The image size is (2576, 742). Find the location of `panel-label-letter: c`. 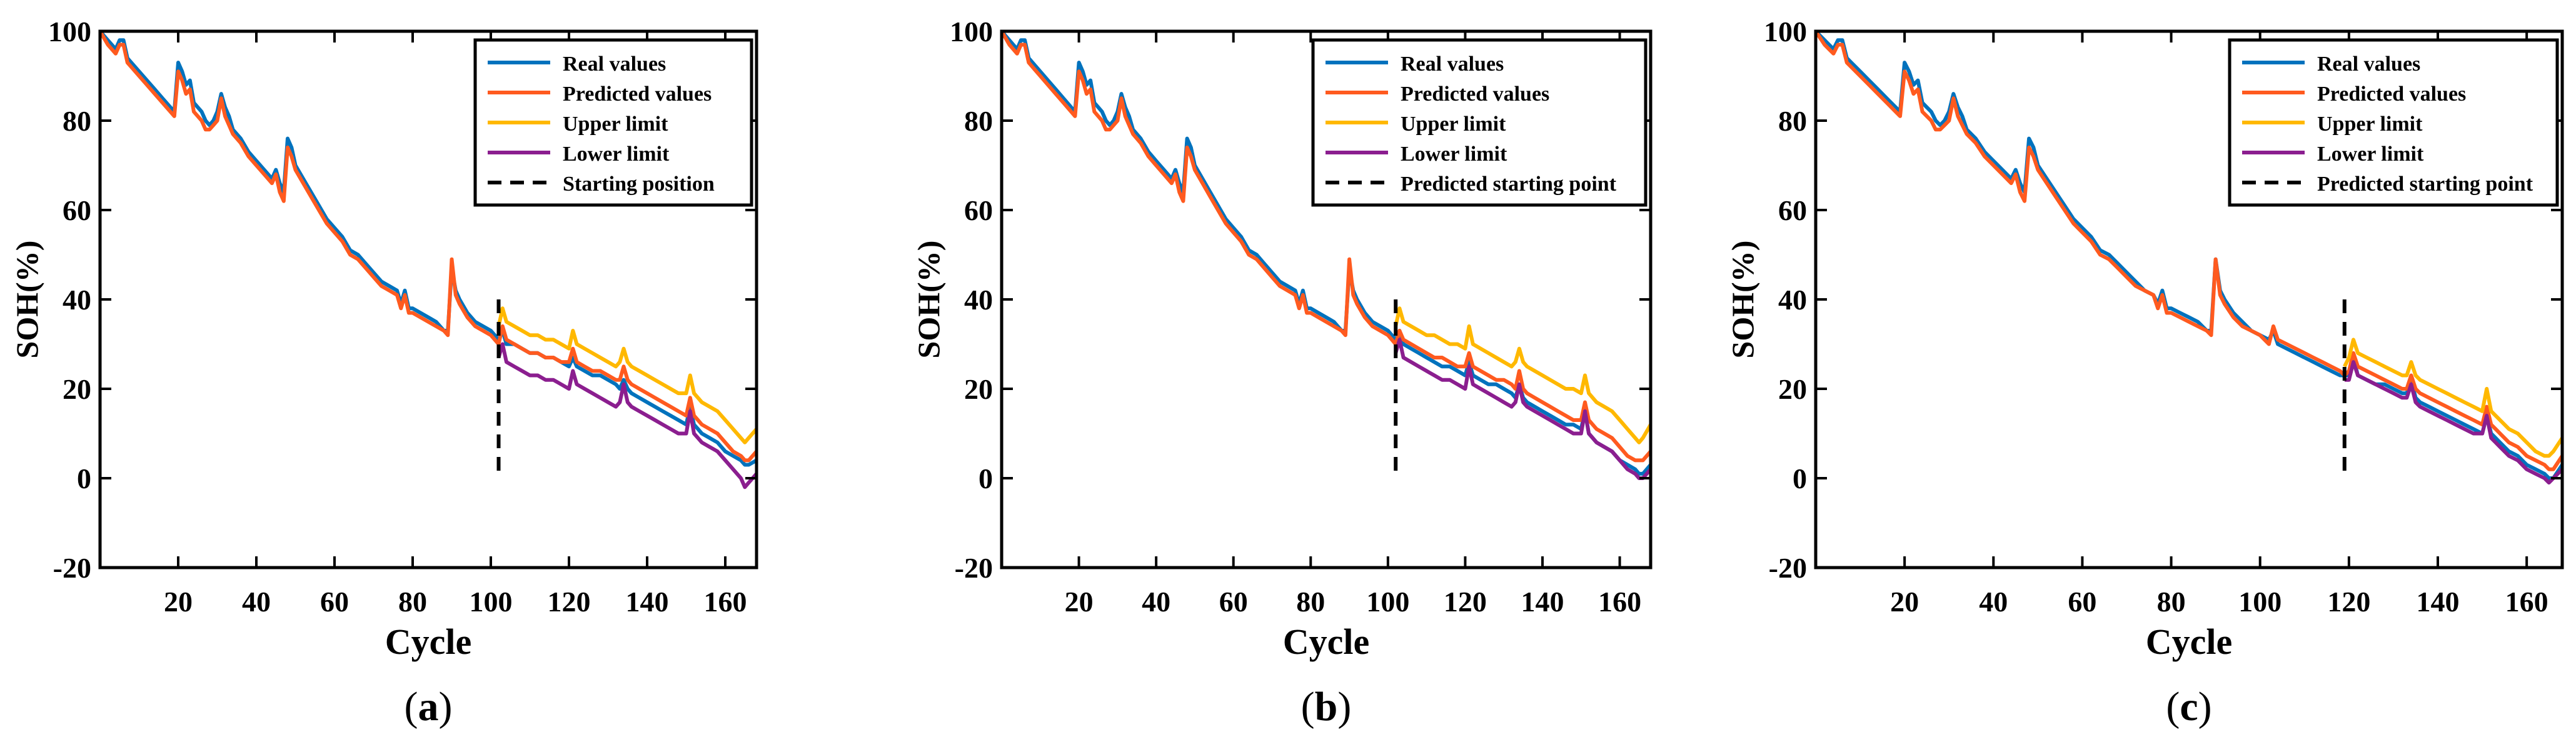

panel-label-letter: c is located at coordinates (2189, 706).